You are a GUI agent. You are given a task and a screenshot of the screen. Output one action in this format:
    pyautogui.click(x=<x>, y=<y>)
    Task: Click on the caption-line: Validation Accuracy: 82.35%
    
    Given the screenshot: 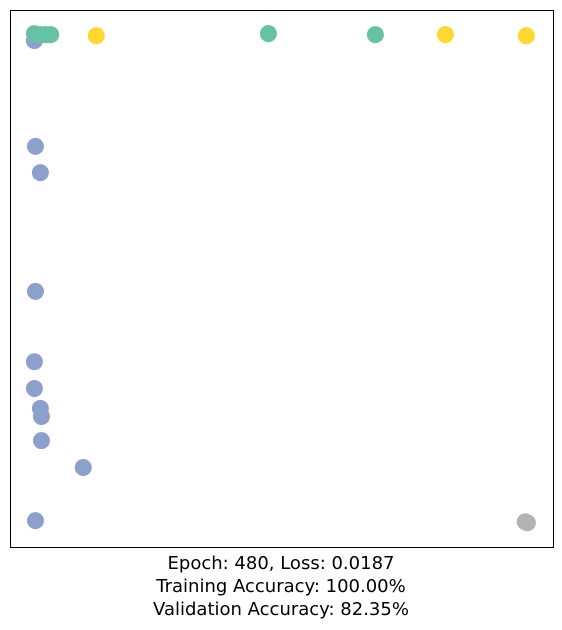 What is the action you would take?
    pyautogui.click(x=281, y=609)
    